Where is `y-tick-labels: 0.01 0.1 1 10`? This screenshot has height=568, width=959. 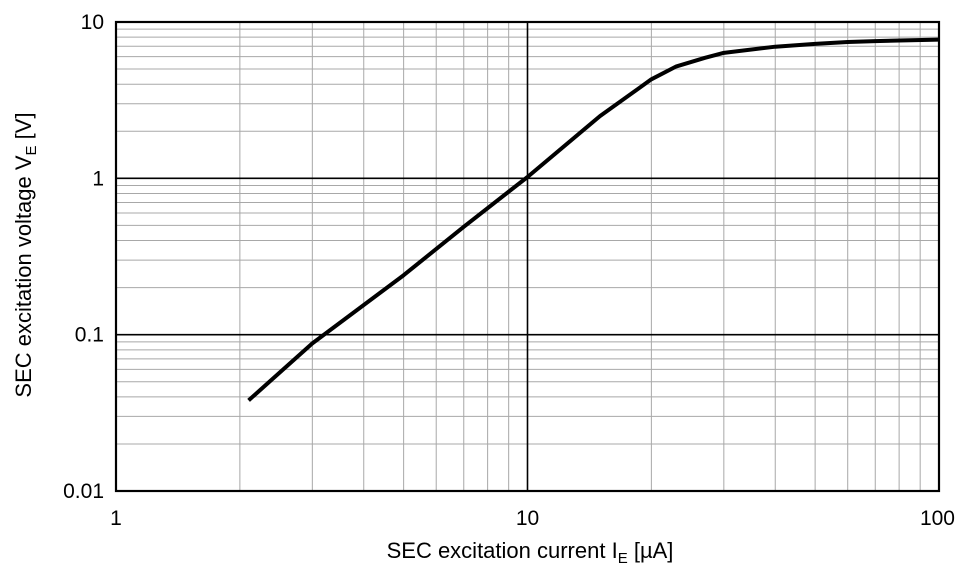 y-tick-labels: 0.01 0.1 1 10 is located at coordinates (83, 257).